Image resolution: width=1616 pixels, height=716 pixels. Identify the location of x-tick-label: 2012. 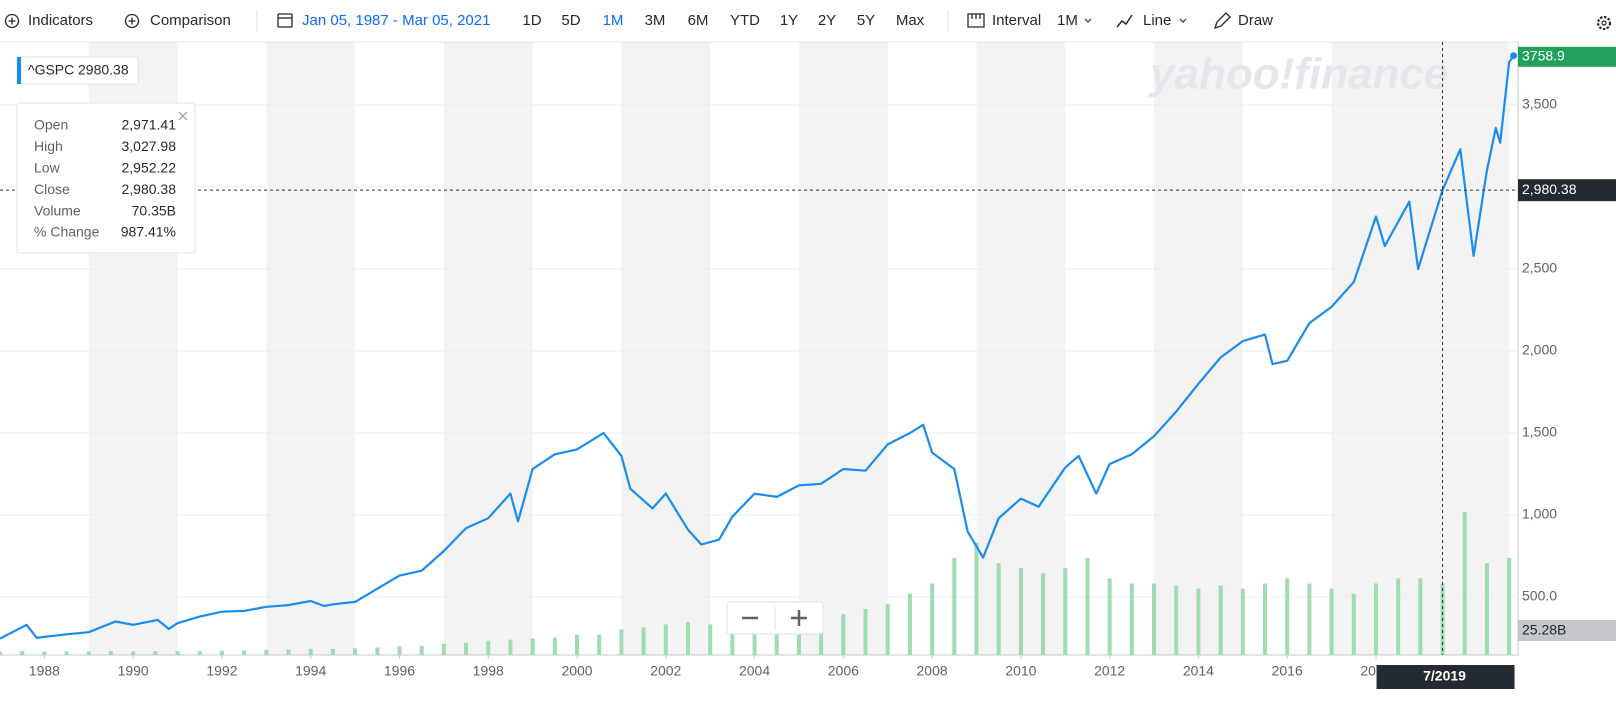
(1109, 671).